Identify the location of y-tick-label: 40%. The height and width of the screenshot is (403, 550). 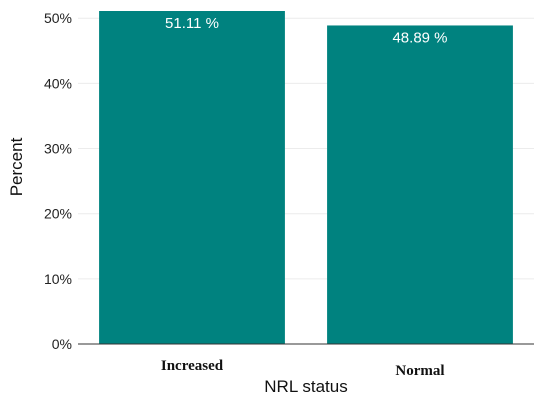
(58, 83).